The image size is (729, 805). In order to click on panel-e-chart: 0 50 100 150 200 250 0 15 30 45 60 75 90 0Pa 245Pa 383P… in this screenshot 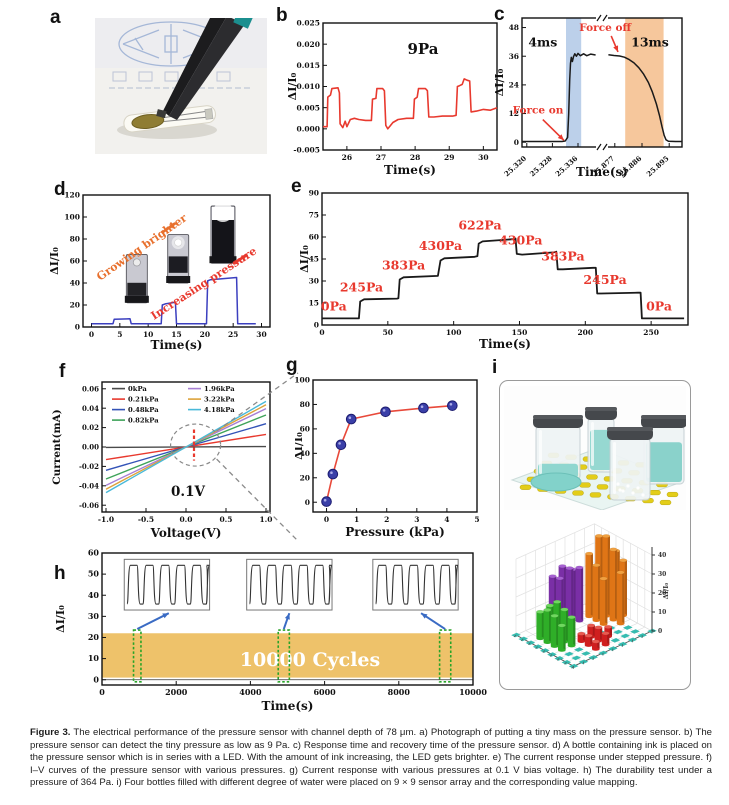, I will do `click(494, 270)`.